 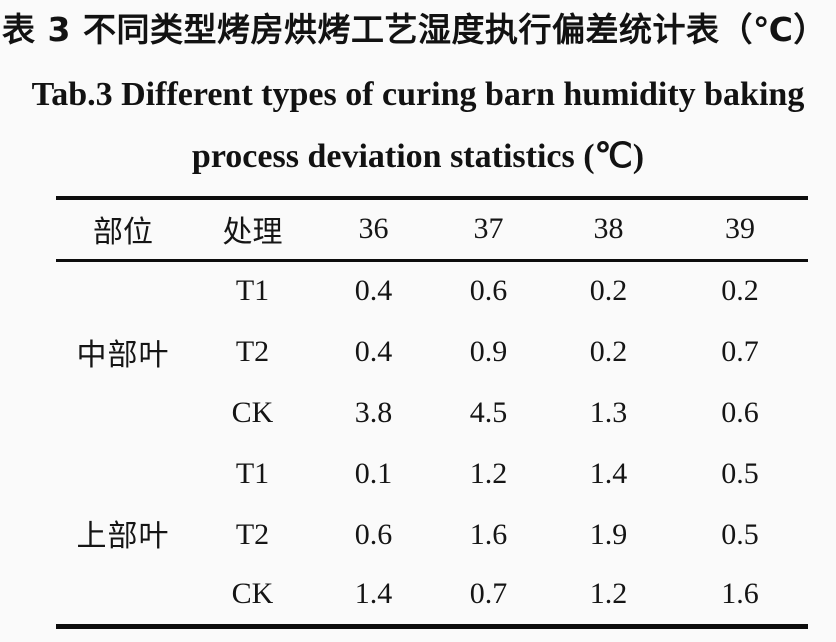 What do you see at coordinates (488, 351) in the screenshot?
I see `value-cell: 0.9` at bounding box center [488, 351].